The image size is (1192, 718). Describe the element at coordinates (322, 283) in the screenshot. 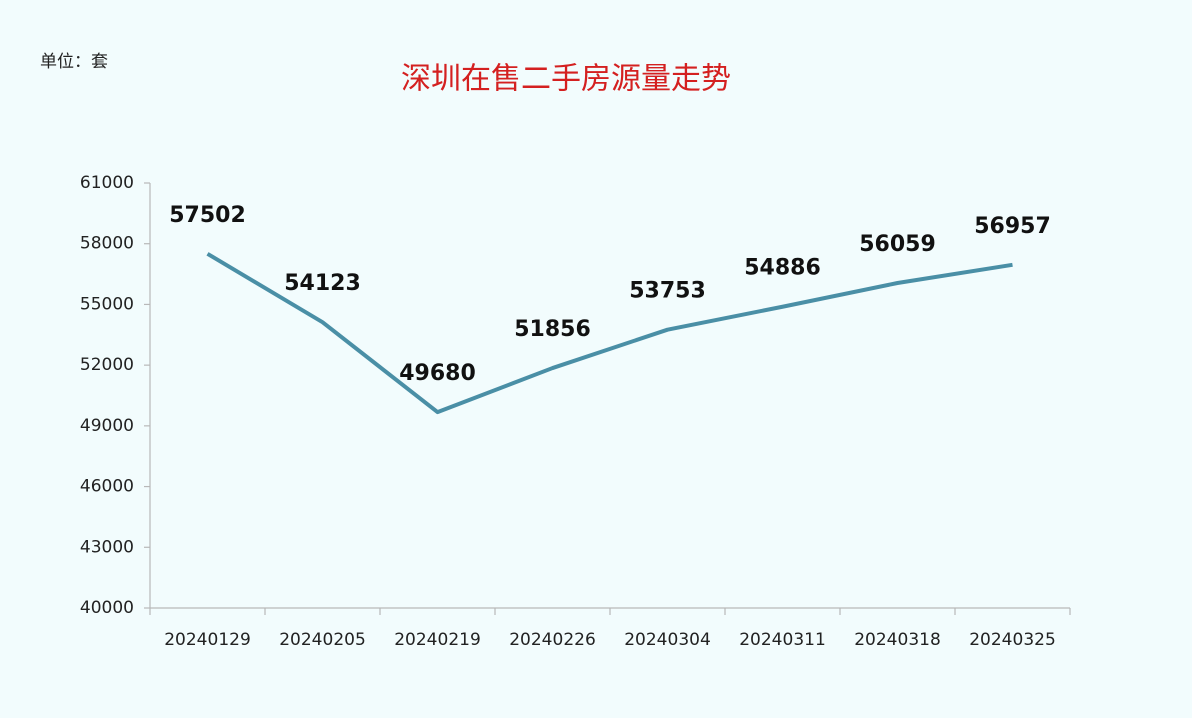

I see `data-label: 54123` at that location.